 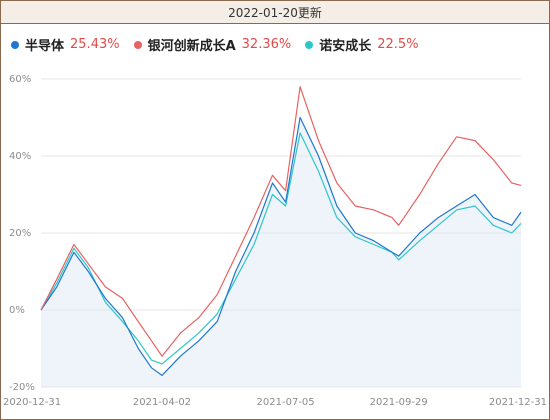 I want to click on y-tick-label: 40%, so click(x=20, y=156).